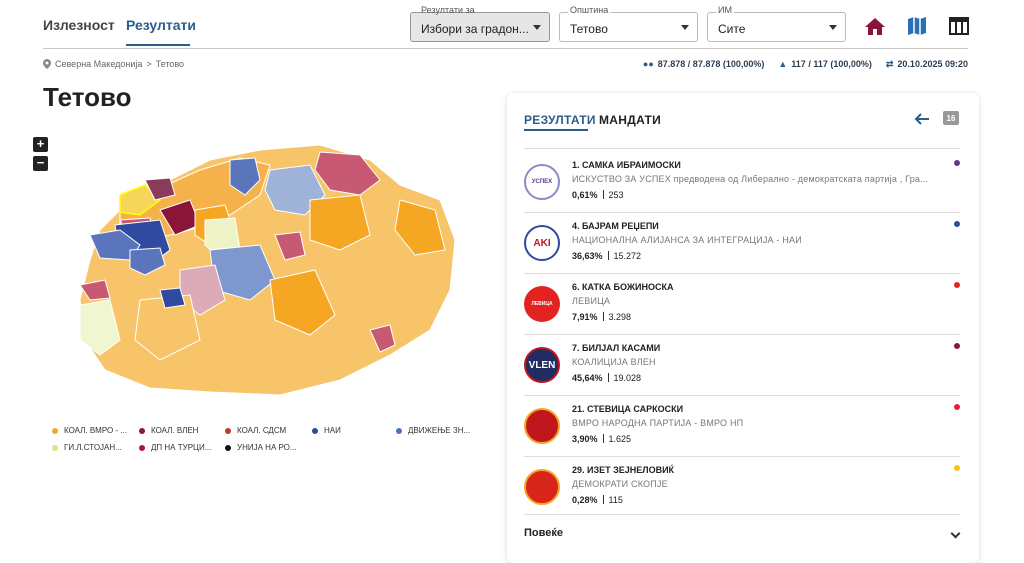  What do you see at coordinates (585, 195) in the screenshot?
I see `candidate-percent: 0,61%` at bounding box center [585, 195].